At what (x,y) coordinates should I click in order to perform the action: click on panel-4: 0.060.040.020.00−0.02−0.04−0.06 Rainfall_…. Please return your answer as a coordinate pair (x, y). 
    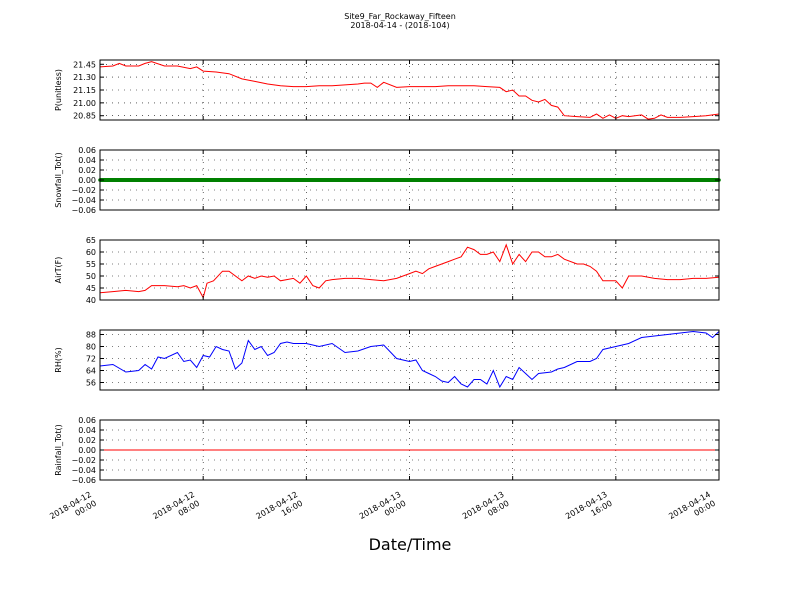
    Looking at the image, I should click on (387, 450).